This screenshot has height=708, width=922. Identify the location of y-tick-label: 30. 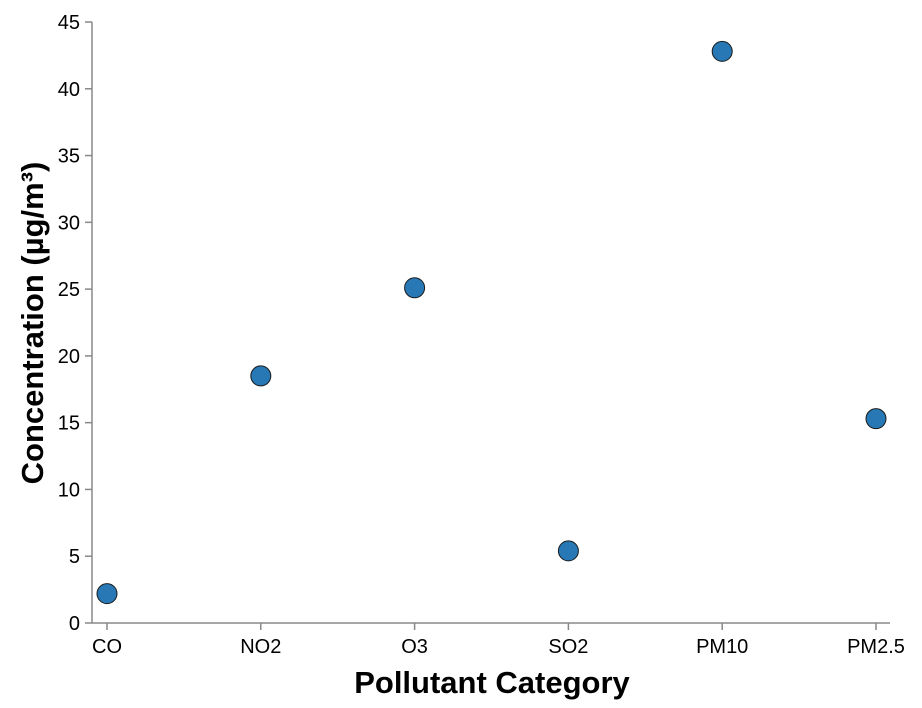
(69, 223).